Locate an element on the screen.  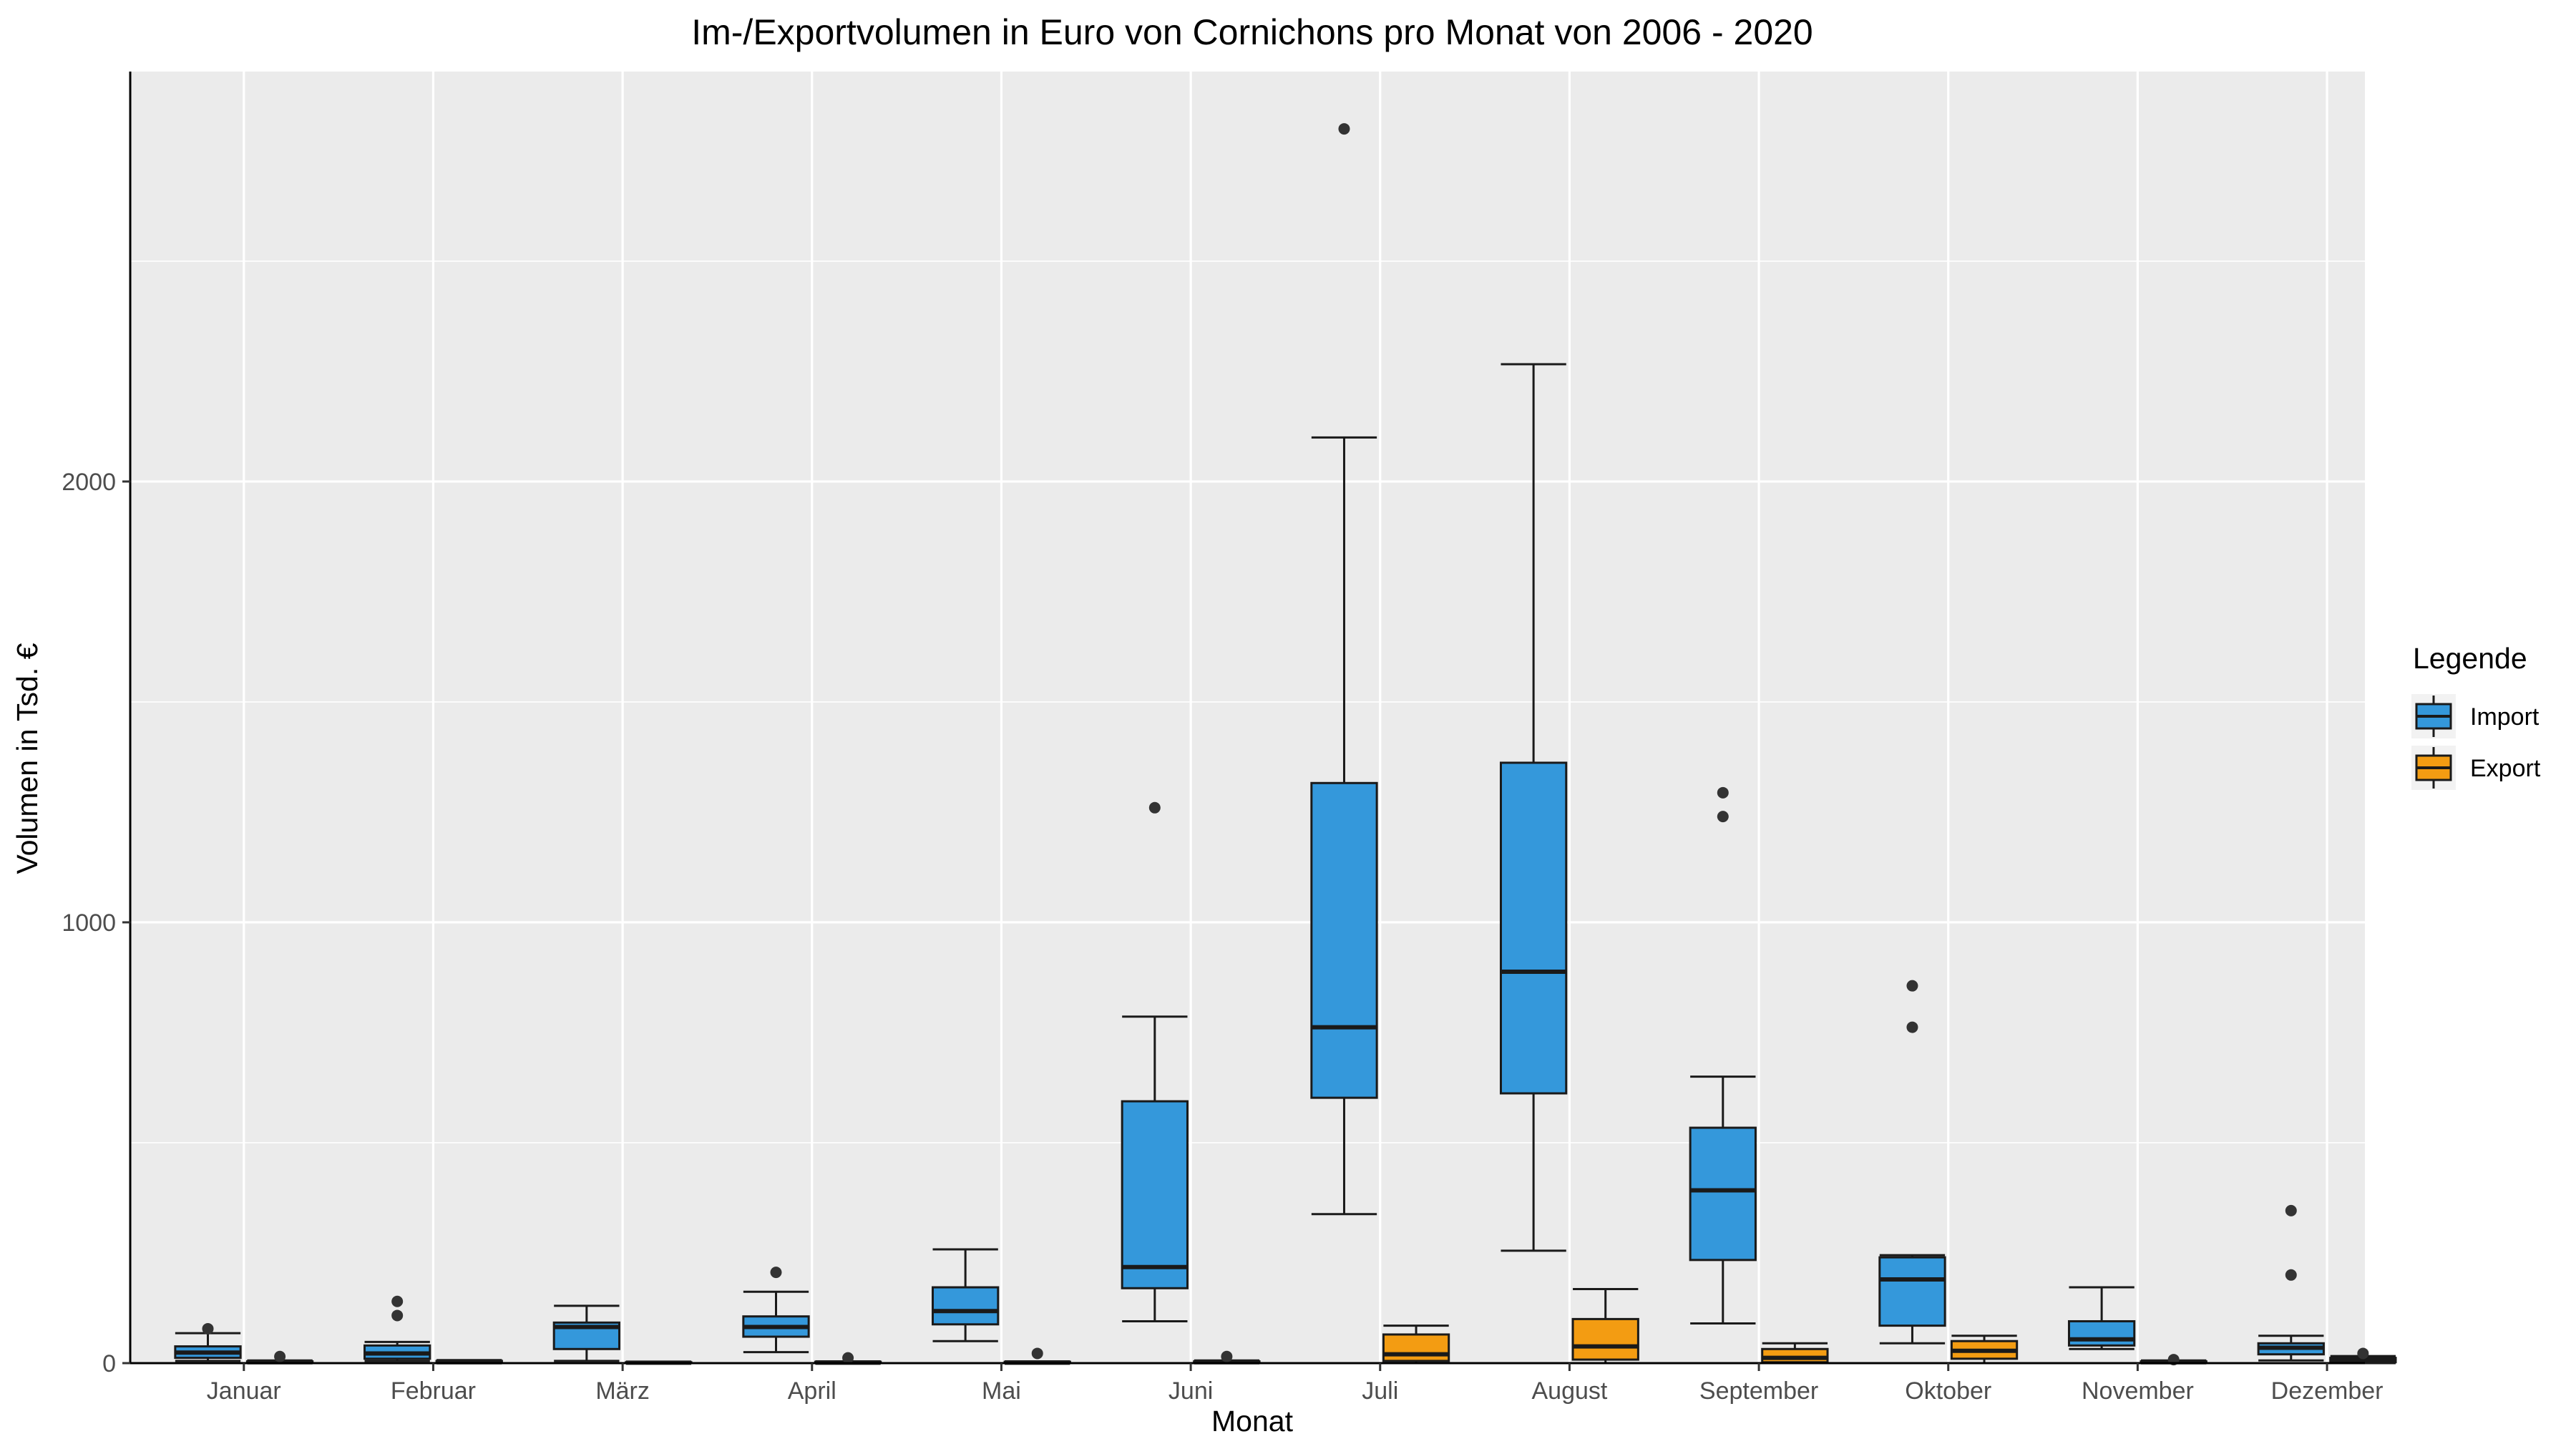
x-tick-label: Juni is located at coordinates (1191, 1391).